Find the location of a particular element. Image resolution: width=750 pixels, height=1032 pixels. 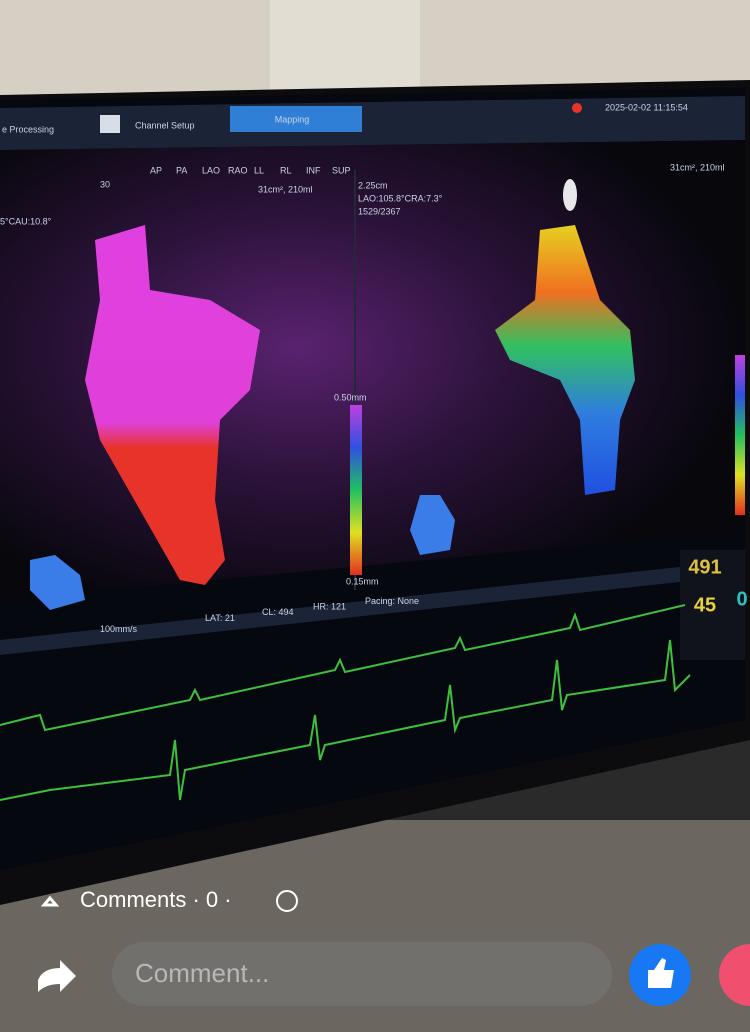

ruler-label: 30 is located at coordinates (105, 184).